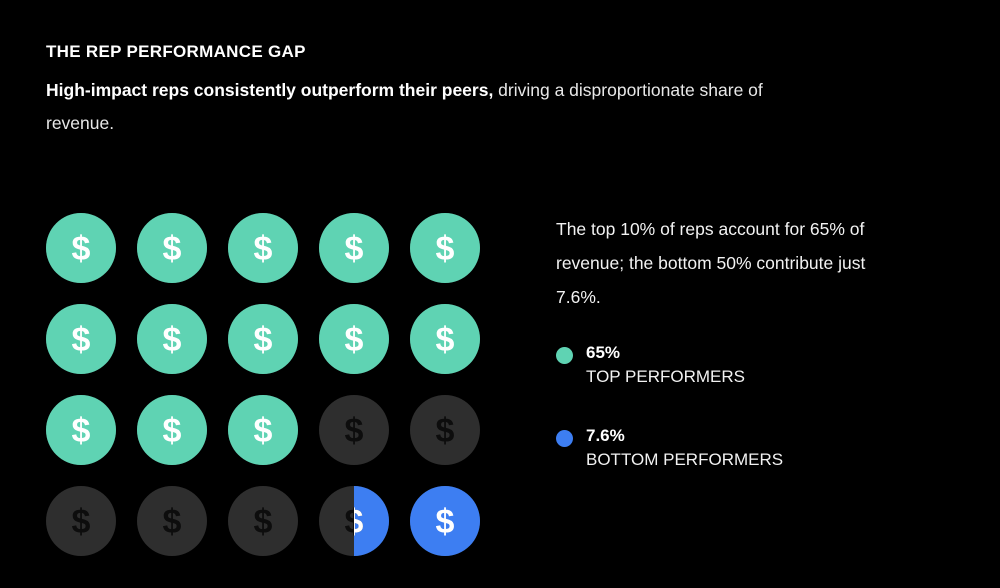 The height and width of the screenshot is (588, 1000). What do you see at coordinates (605, 435) in the screenshot?
I see `legend-value-bottom: 7.6%` at bounding box center [605, 435].